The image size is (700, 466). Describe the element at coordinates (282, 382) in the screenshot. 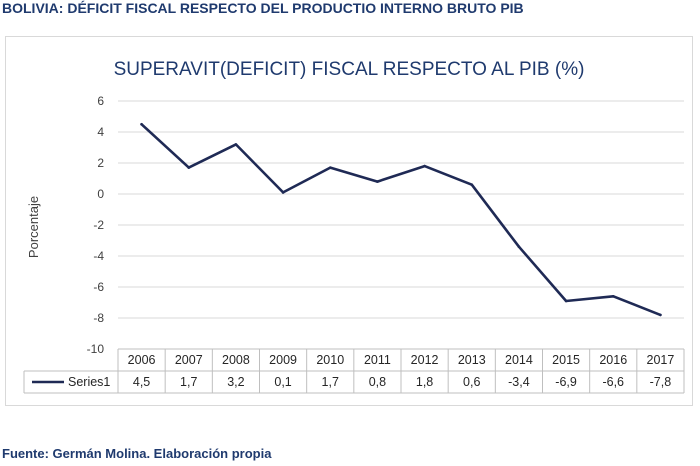

I see `data-label: 0,1` at that location.